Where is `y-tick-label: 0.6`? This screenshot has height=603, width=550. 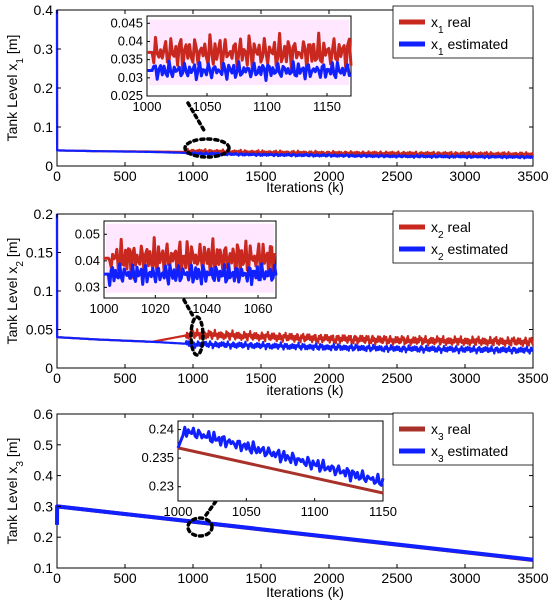
y-tick-label: 0.6 is located at coordinates (44, 414).